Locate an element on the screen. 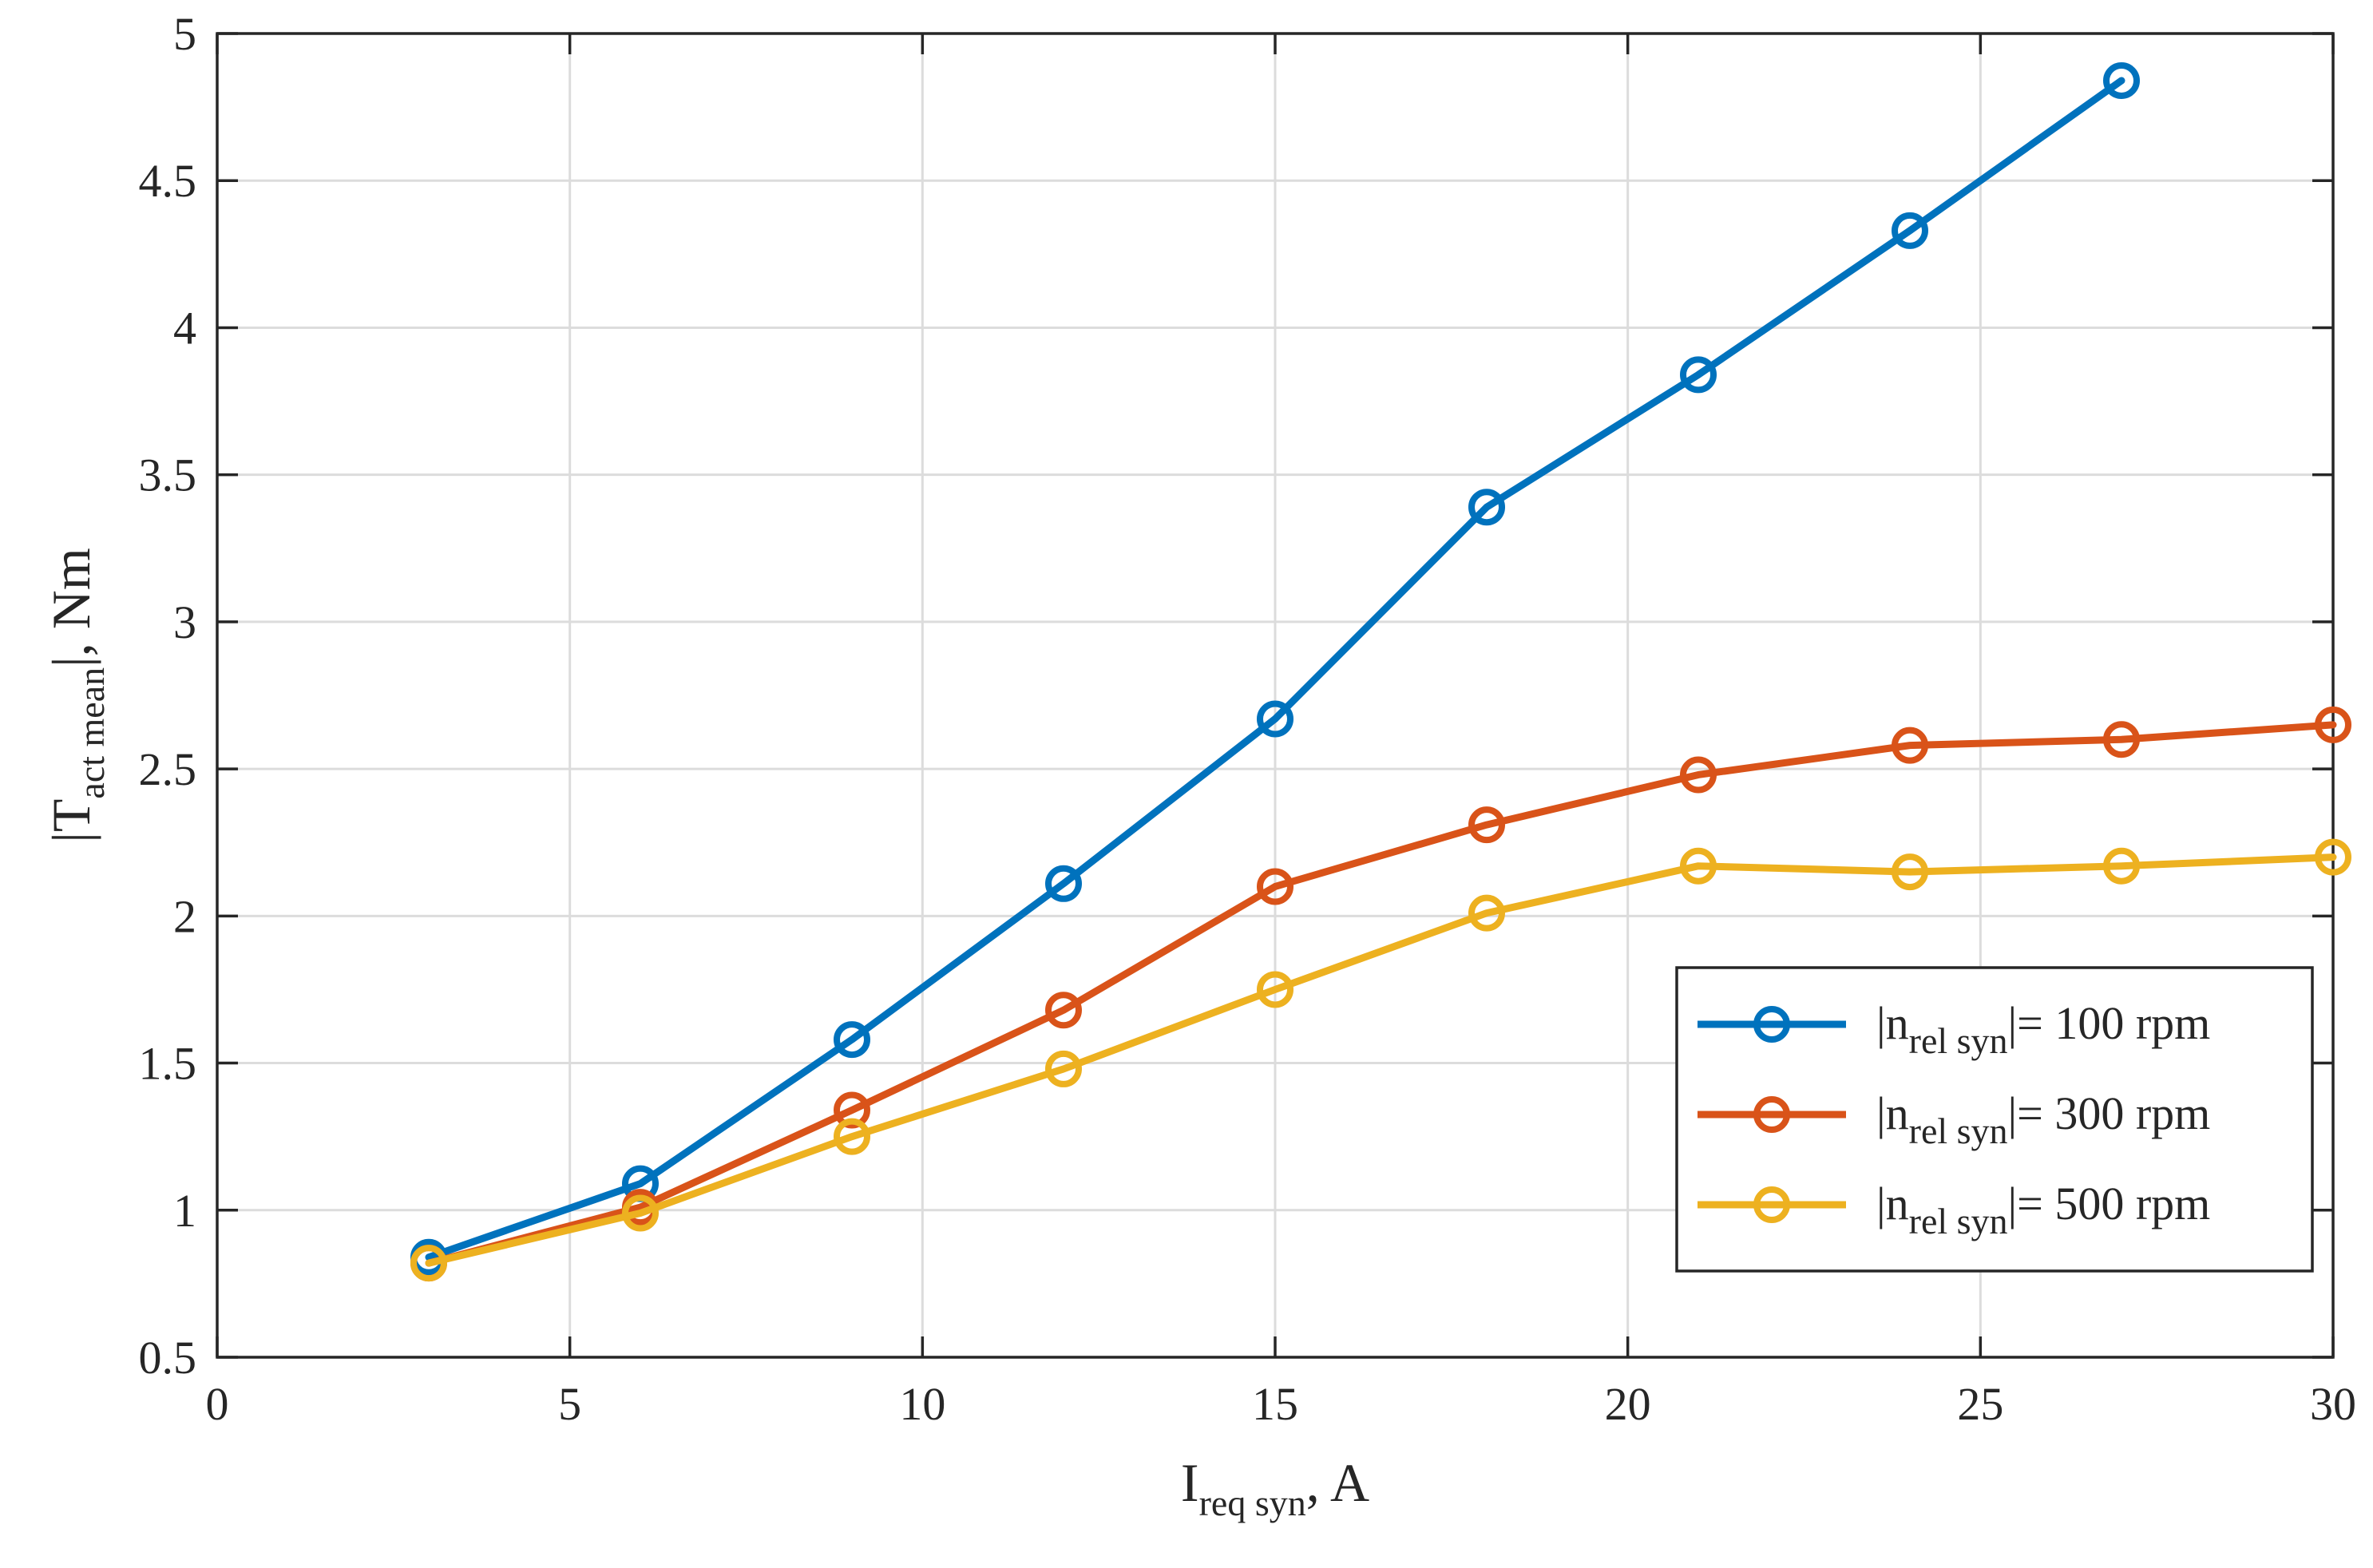  y-tick-label: 1.5 is located at coordinates (168, 1064).